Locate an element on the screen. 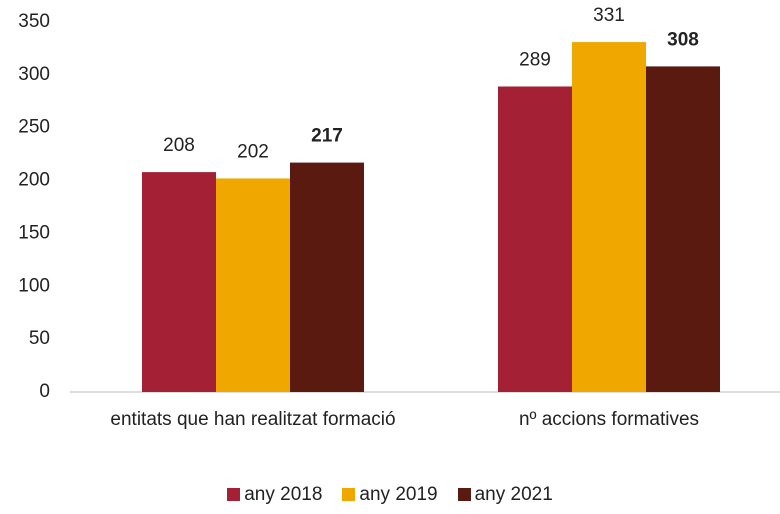  value-label: 202 is located at coordinates (253, 151).